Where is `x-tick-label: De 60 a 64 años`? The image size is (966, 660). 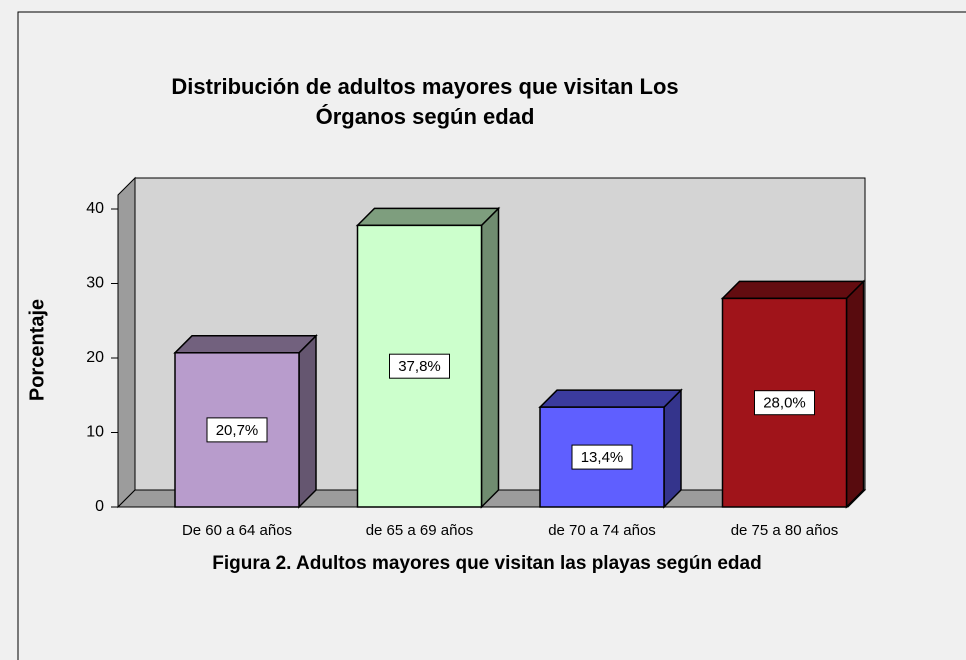 x-tick-label: De 60 a 64 años is located at coordinates (237, 530).